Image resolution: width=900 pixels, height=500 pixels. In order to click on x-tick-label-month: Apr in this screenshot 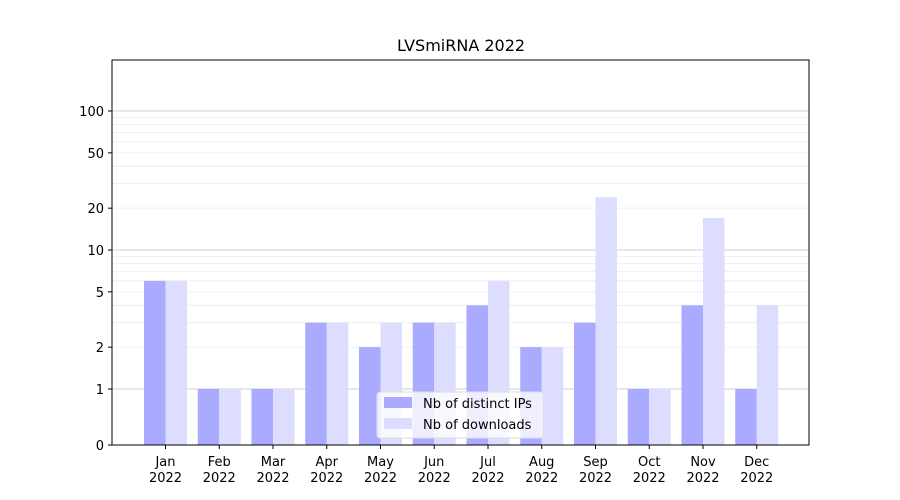, I will do `click(327, 462)`.